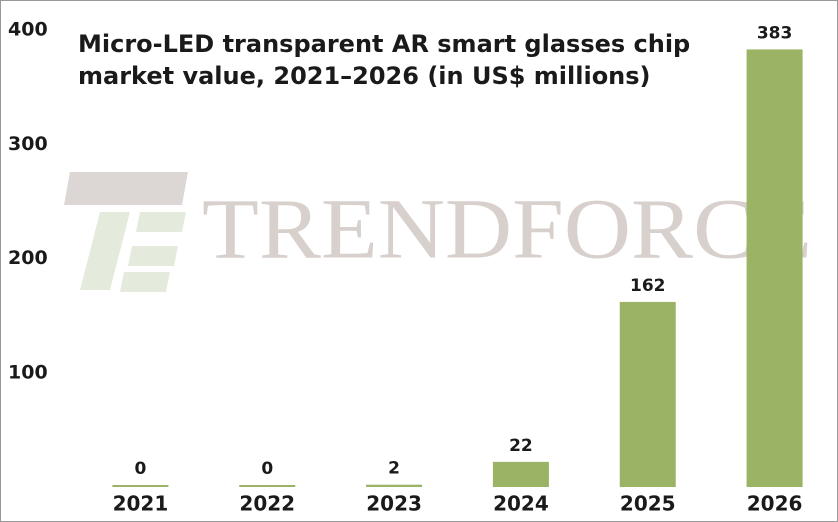  What do you see at coordinates (507, 229) in the screenshot?
I see `watermark: TRENDFORCE` at bounding box center [507, 229].